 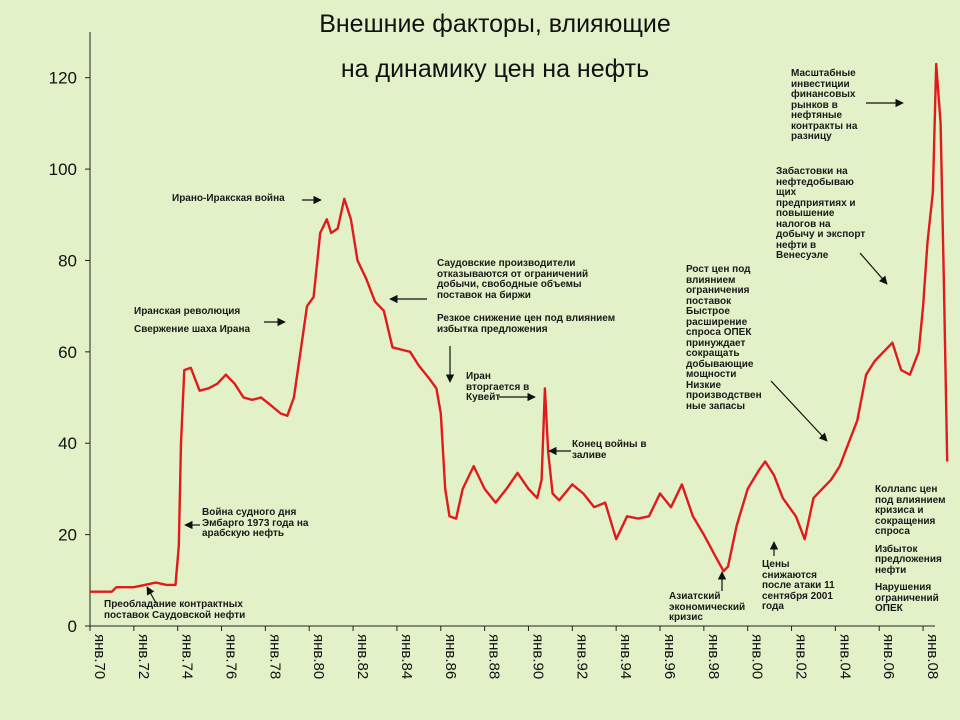 I want to click on x-tick-label: янв.76, so click(x=231, y=656).